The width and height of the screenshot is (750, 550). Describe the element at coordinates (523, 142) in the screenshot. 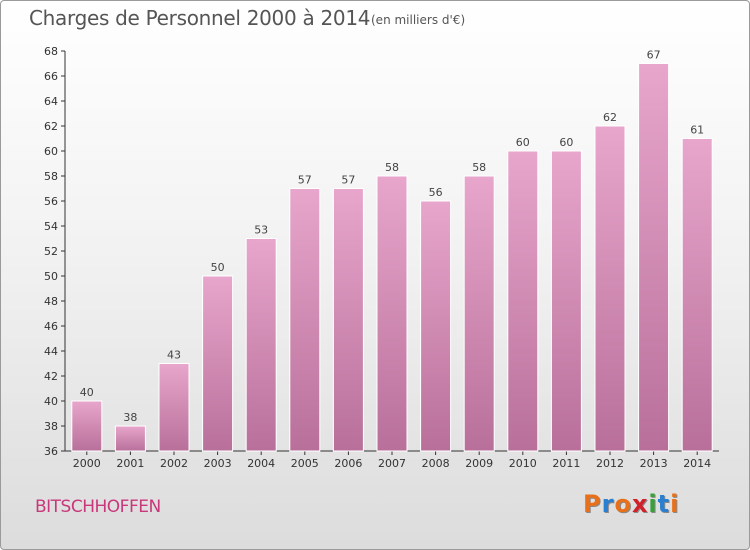

I see `value-label-2010: 60` at that location.